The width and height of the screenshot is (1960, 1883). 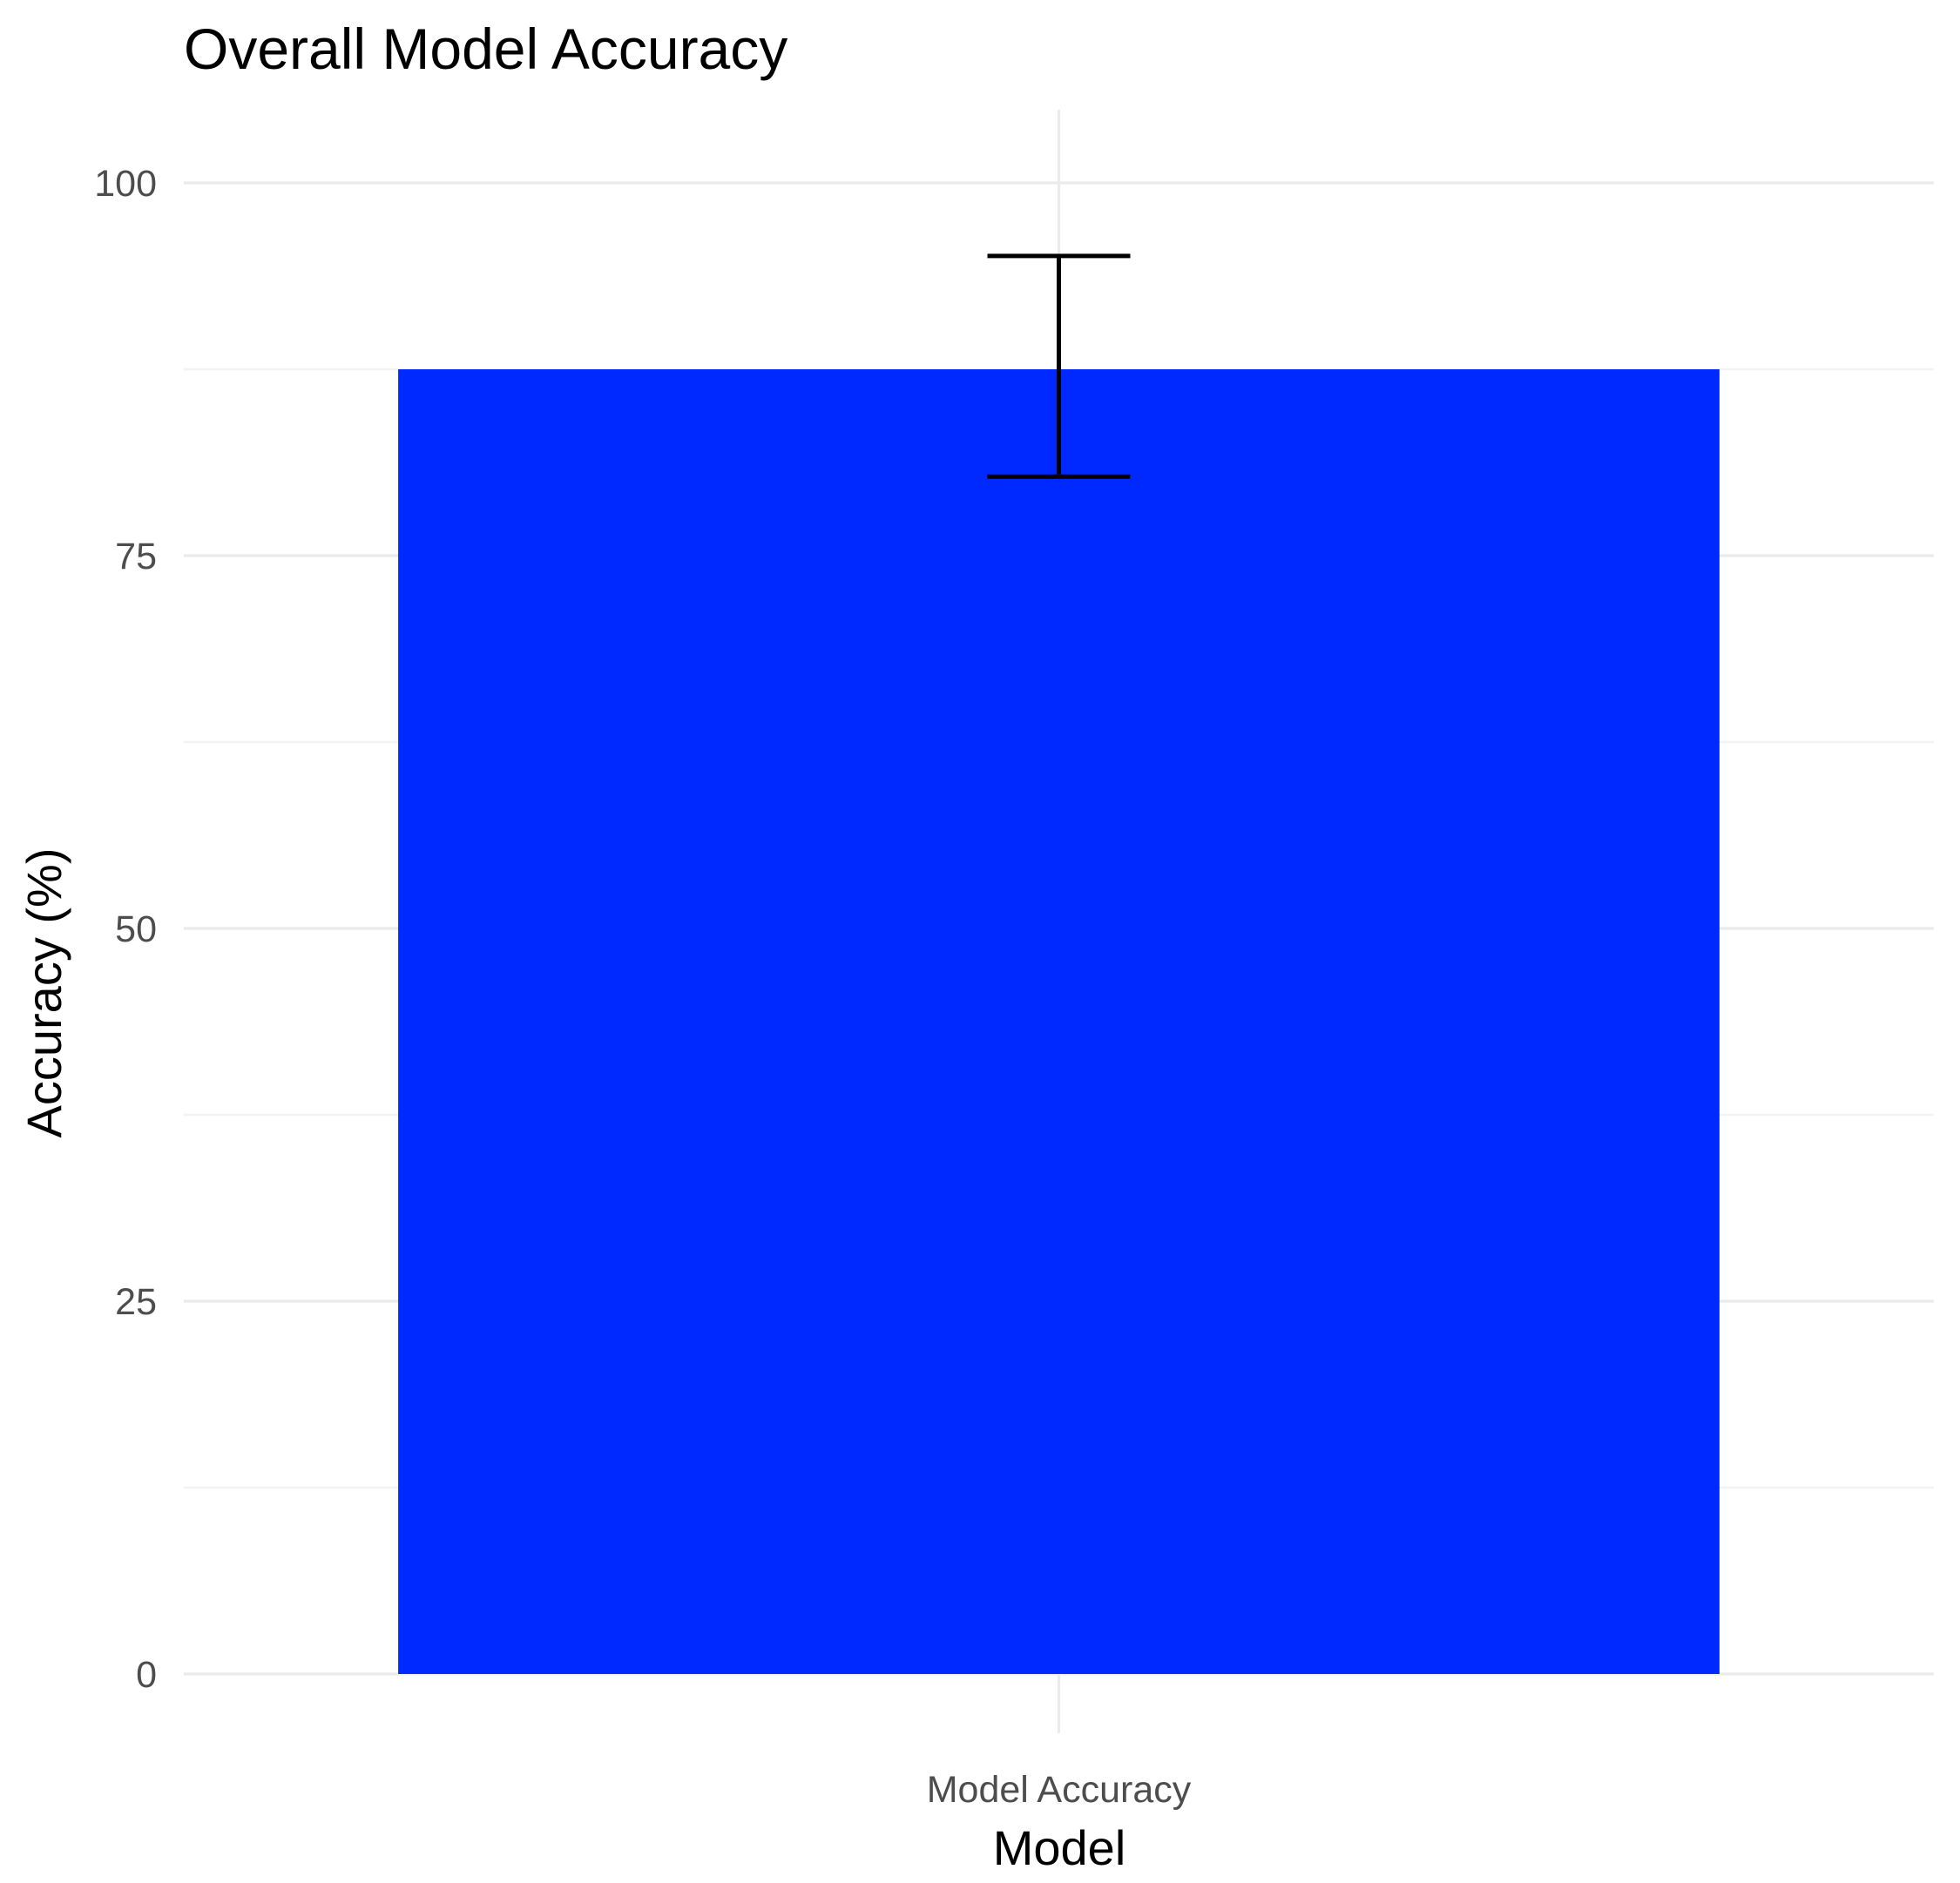 What do you see at coordinates (44, 993) in the screenshot?
I see `y-axis-title: Accuracy (%)` at bounding box center [44, 993].